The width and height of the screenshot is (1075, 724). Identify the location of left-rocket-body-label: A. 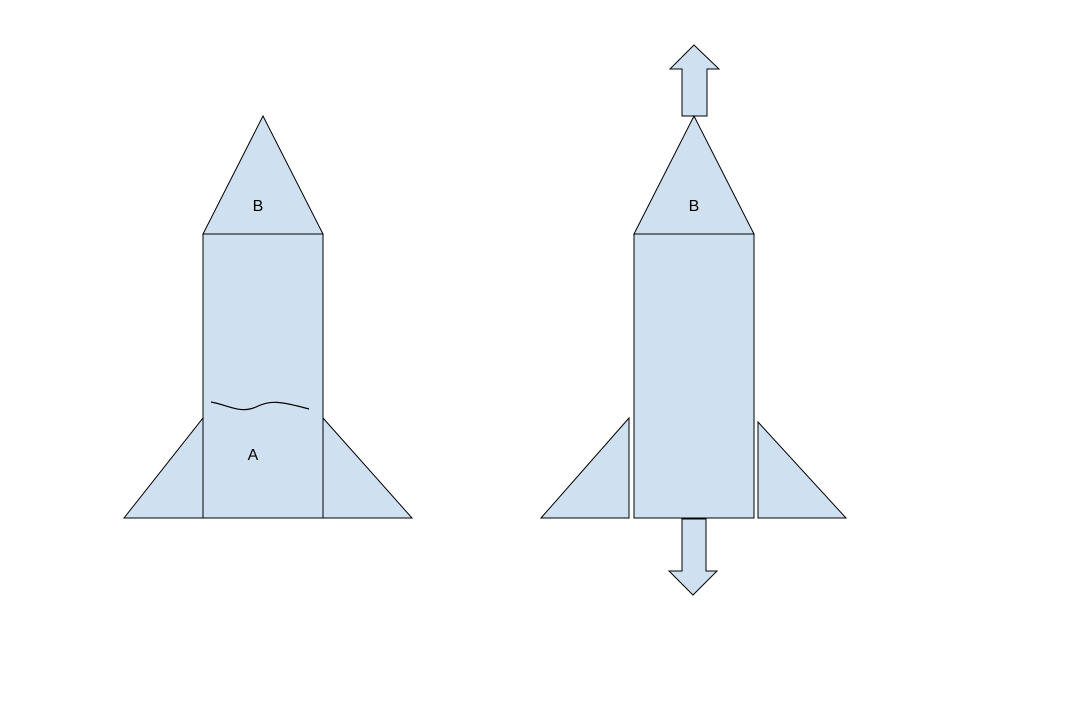
(253, 455).